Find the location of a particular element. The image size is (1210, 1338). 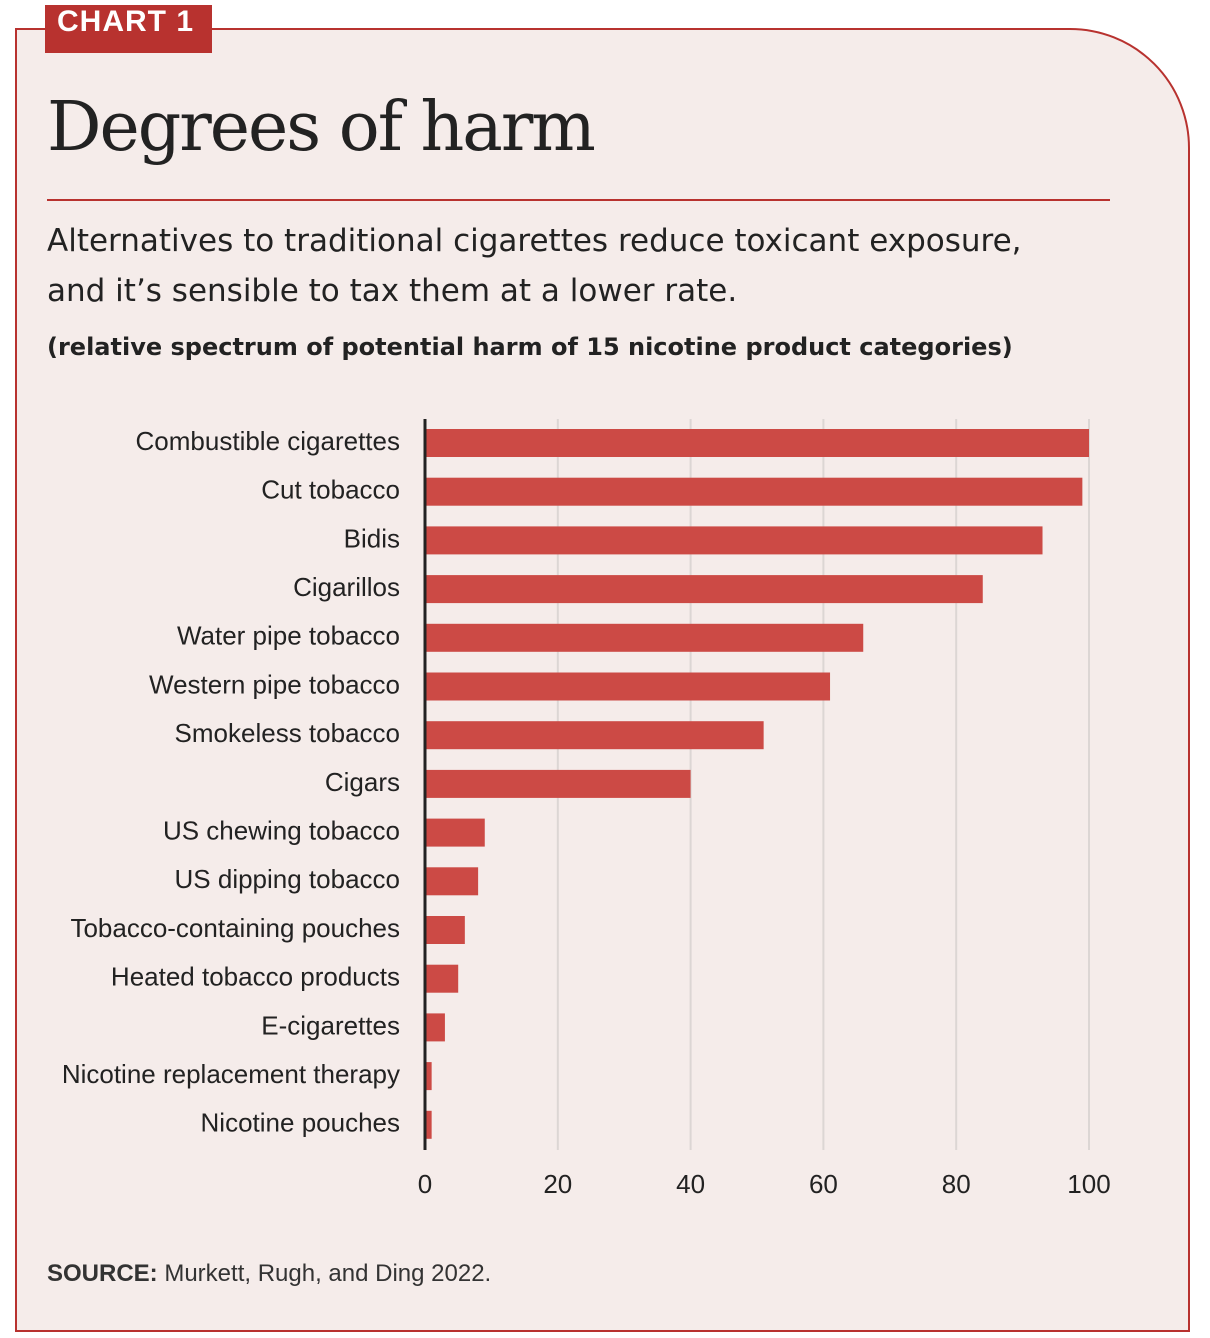

source: SOURCE: Murkett, Rugh, and Ding 2022. is located at coordinates (269, 1274).